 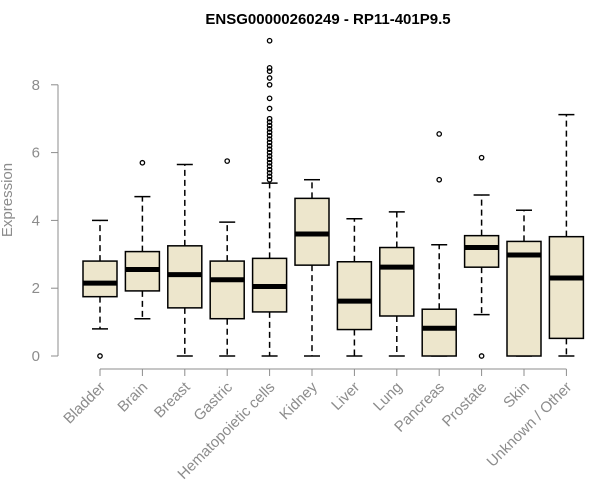 I want to click on y-tick-label-2: 4, so click(x=36, y=220).